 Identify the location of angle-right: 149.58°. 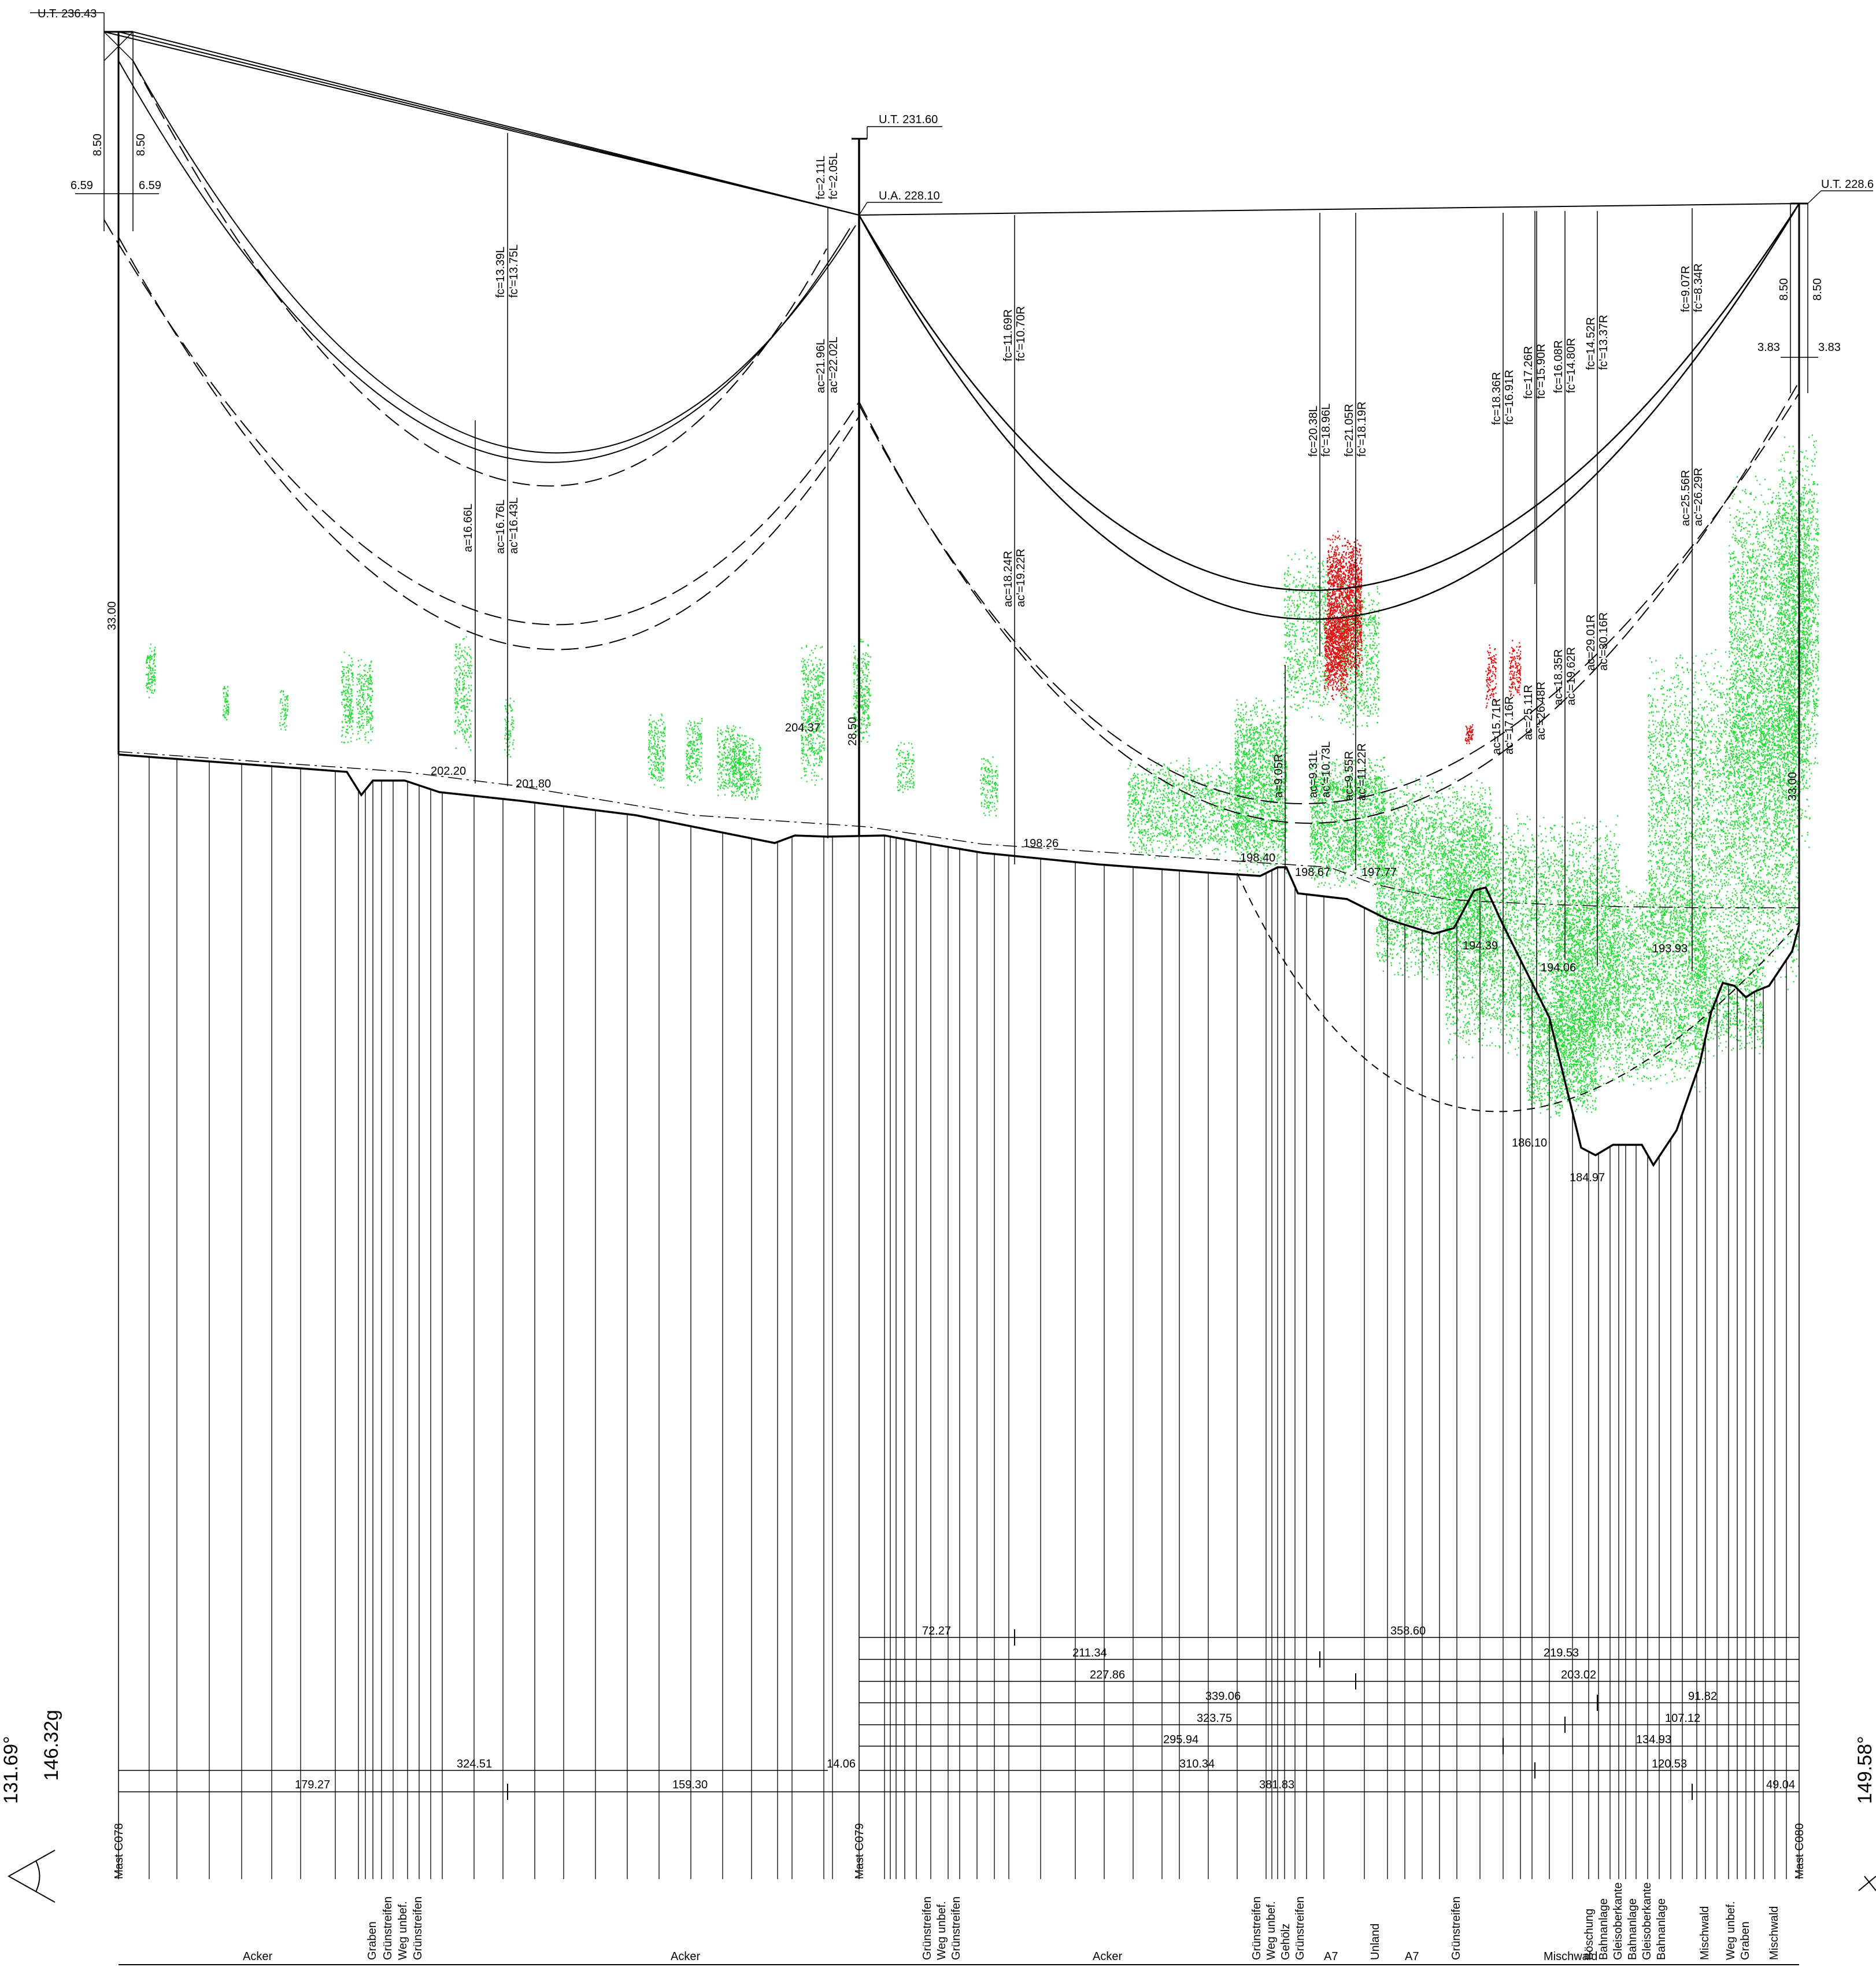
(1865, 1770).